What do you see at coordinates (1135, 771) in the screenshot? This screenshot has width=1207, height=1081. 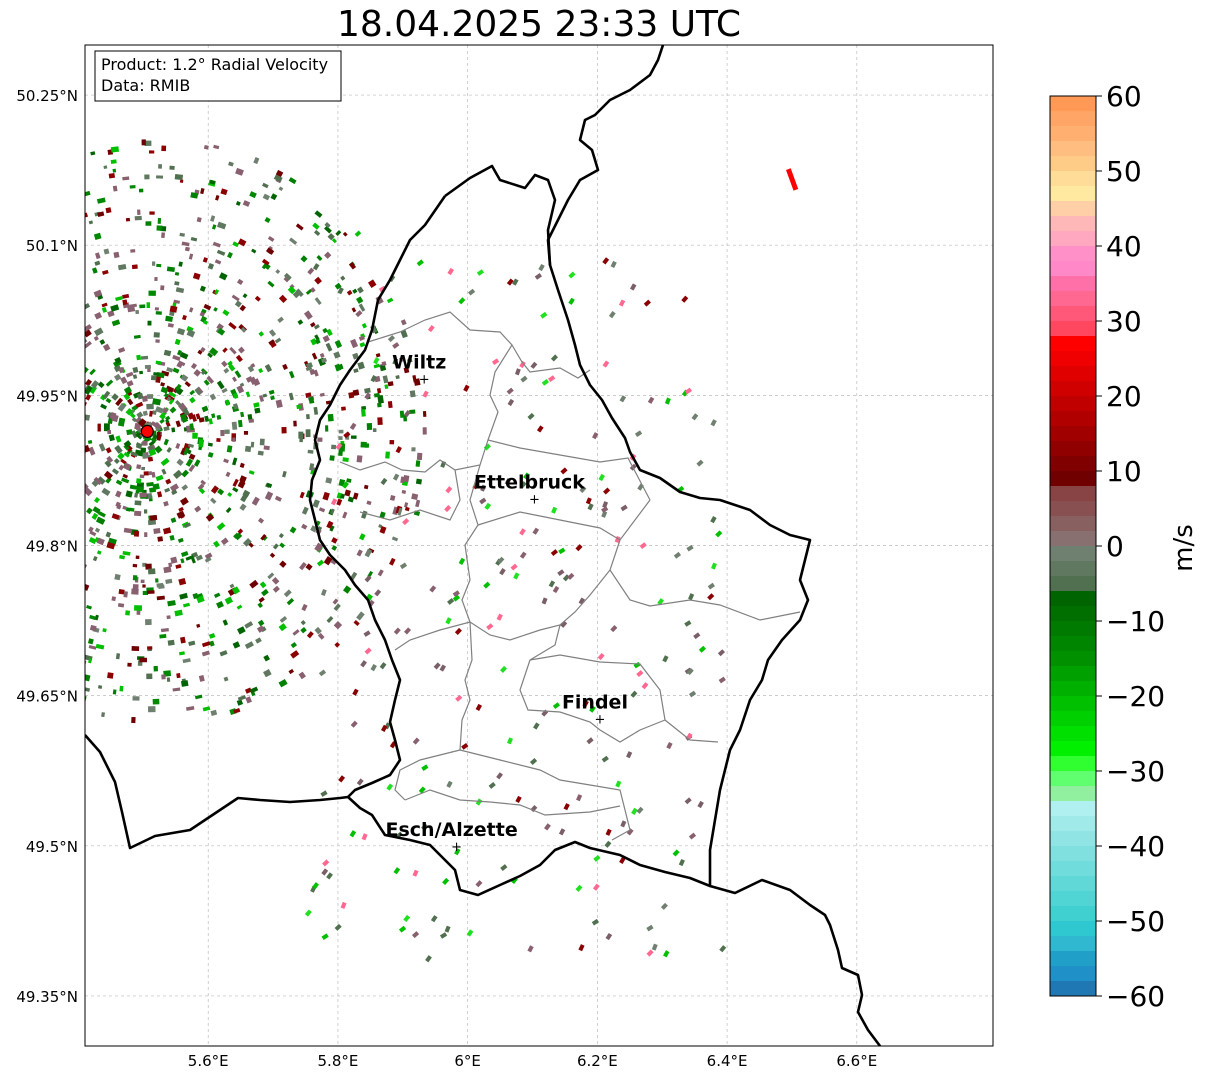 I see `colorbar-tick-label: −30` at bounding box center [1135, 771].